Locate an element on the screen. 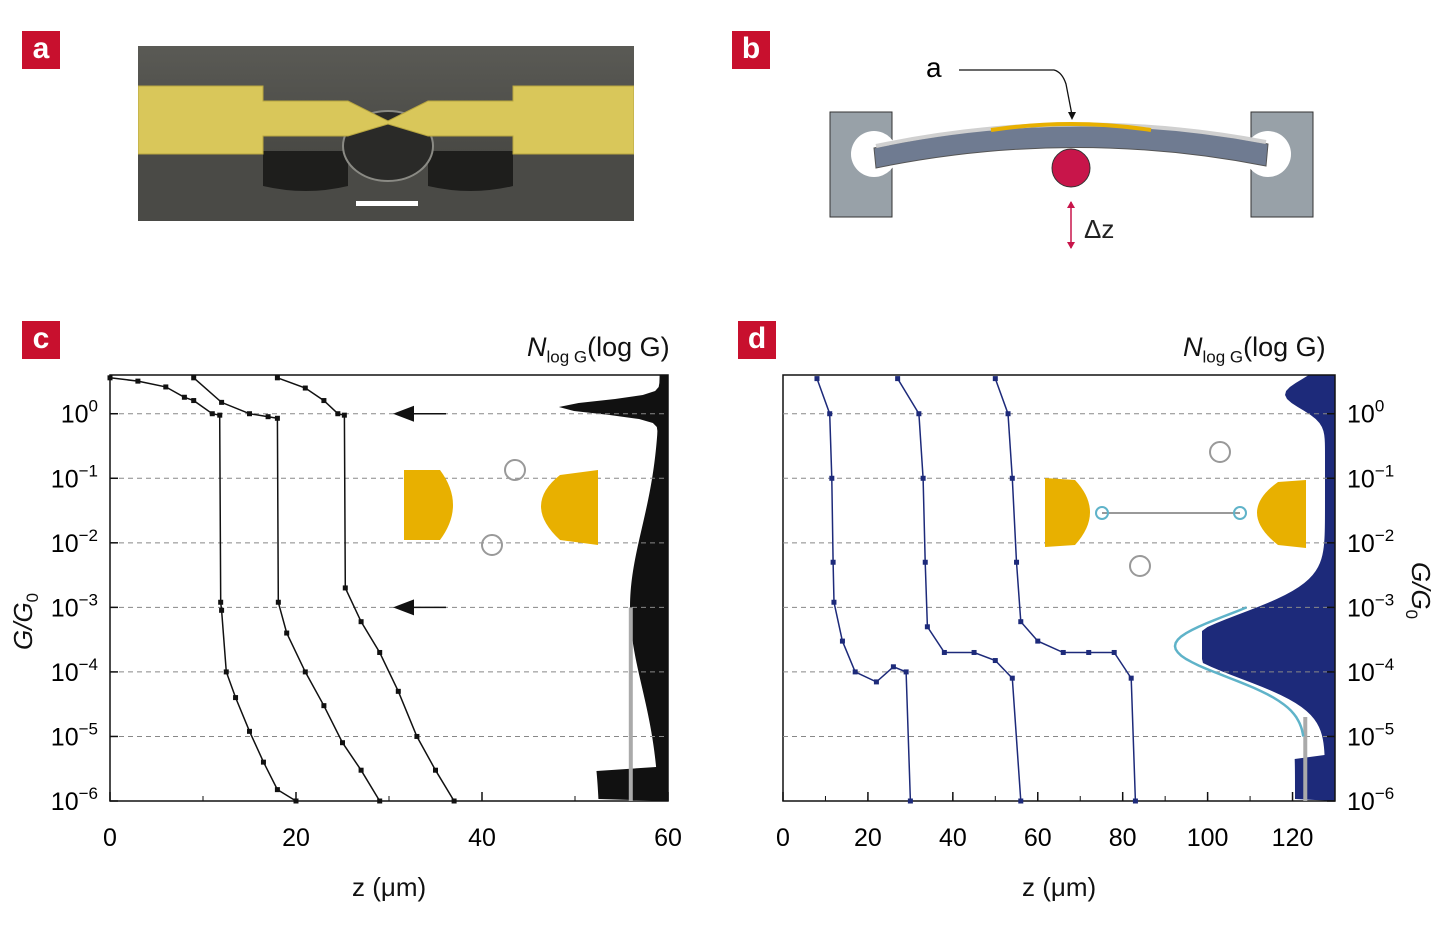  arrow-at-1-head is located at coordinates (403, 413).